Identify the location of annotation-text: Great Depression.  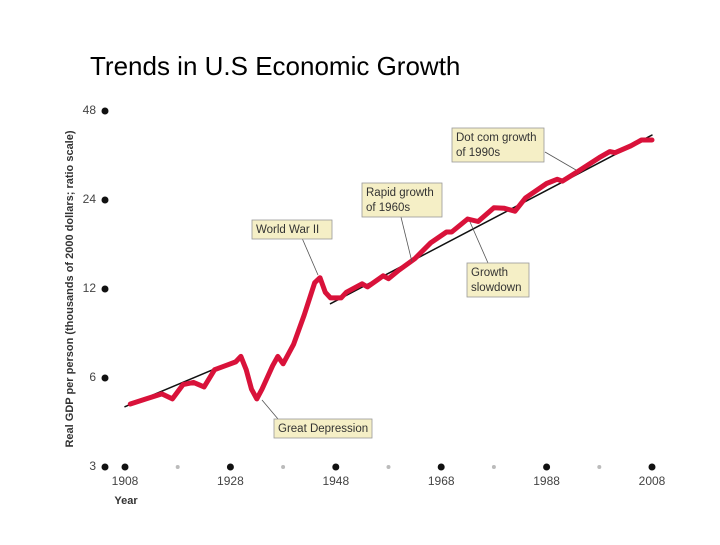
(323, 429).